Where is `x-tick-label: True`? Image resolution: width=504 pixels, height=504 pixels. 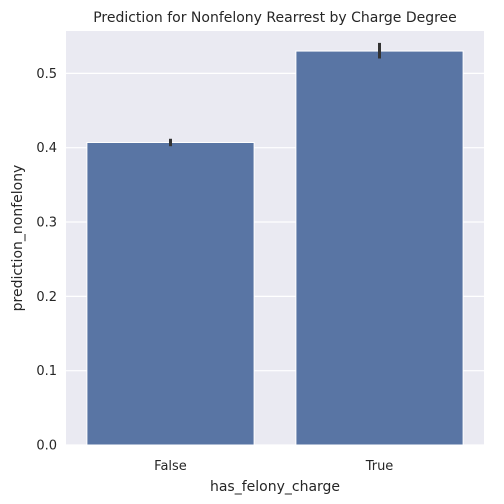 x-tick-label: True is located at coordinates (379, 466).